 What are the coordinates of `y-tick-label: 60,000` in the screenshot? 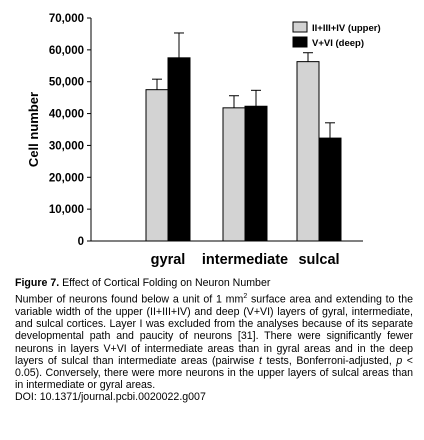 It's located at (66, 51).